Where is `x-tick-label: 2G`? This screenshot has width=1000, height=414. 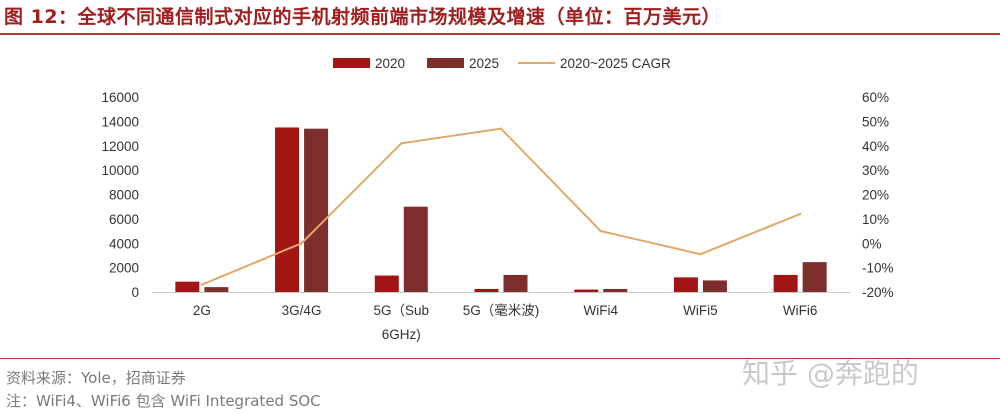
x-tick-label: 2G is located at coordinates (202, 310).